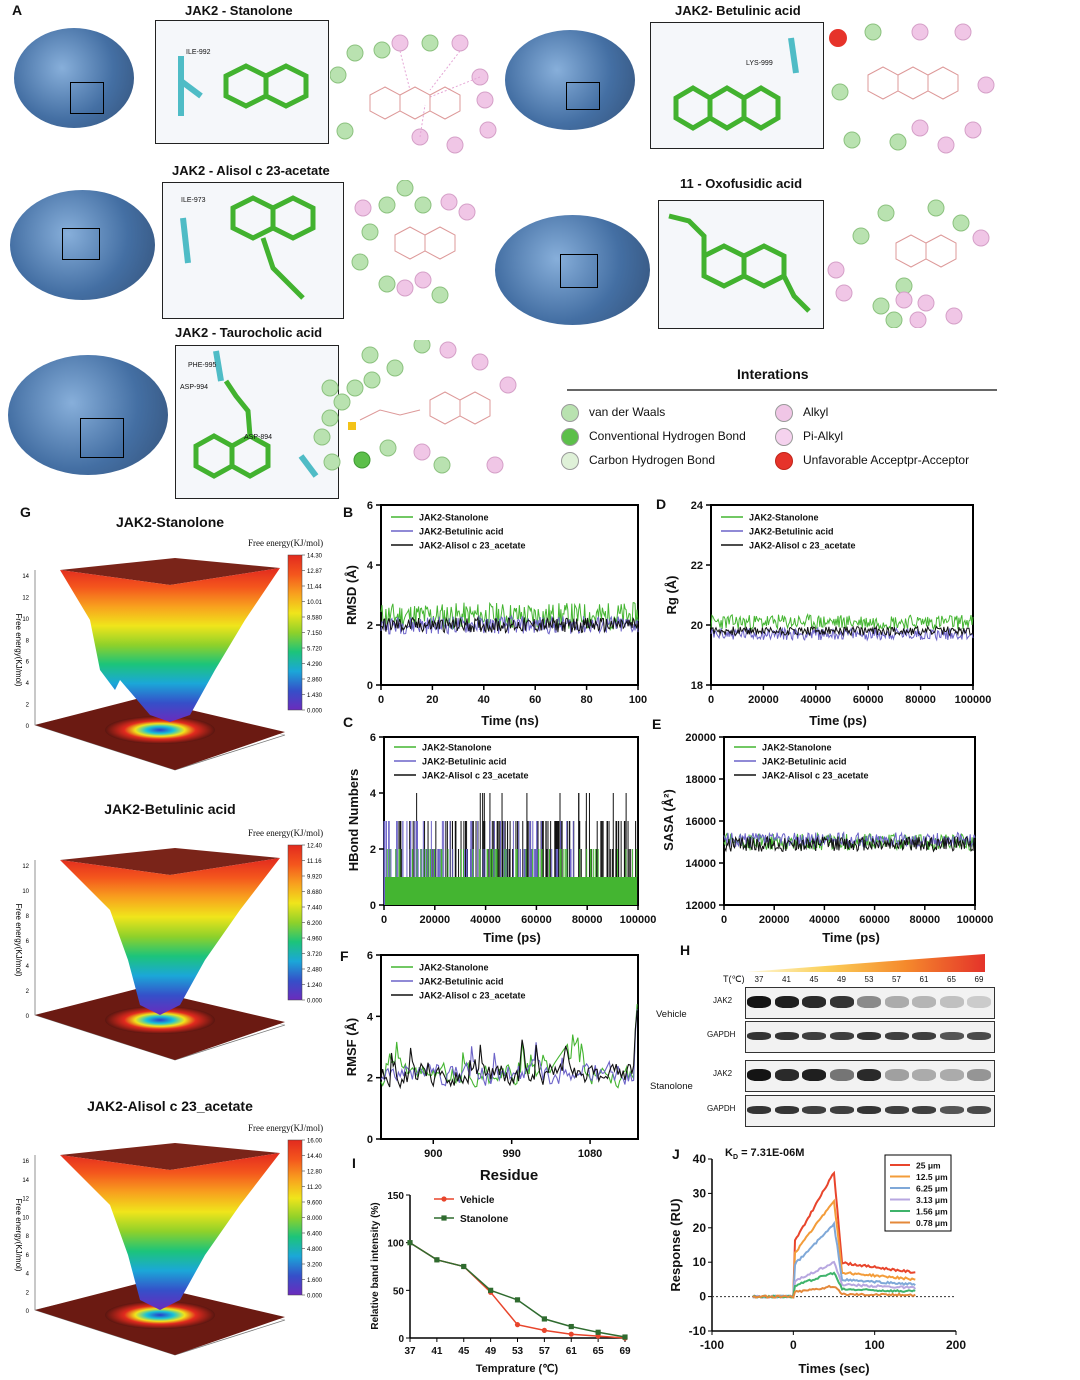  Describe the element at coordinates (315, 603) in the screenshot. I see `fel-colorbar-tick-label: 10.01` at that location.